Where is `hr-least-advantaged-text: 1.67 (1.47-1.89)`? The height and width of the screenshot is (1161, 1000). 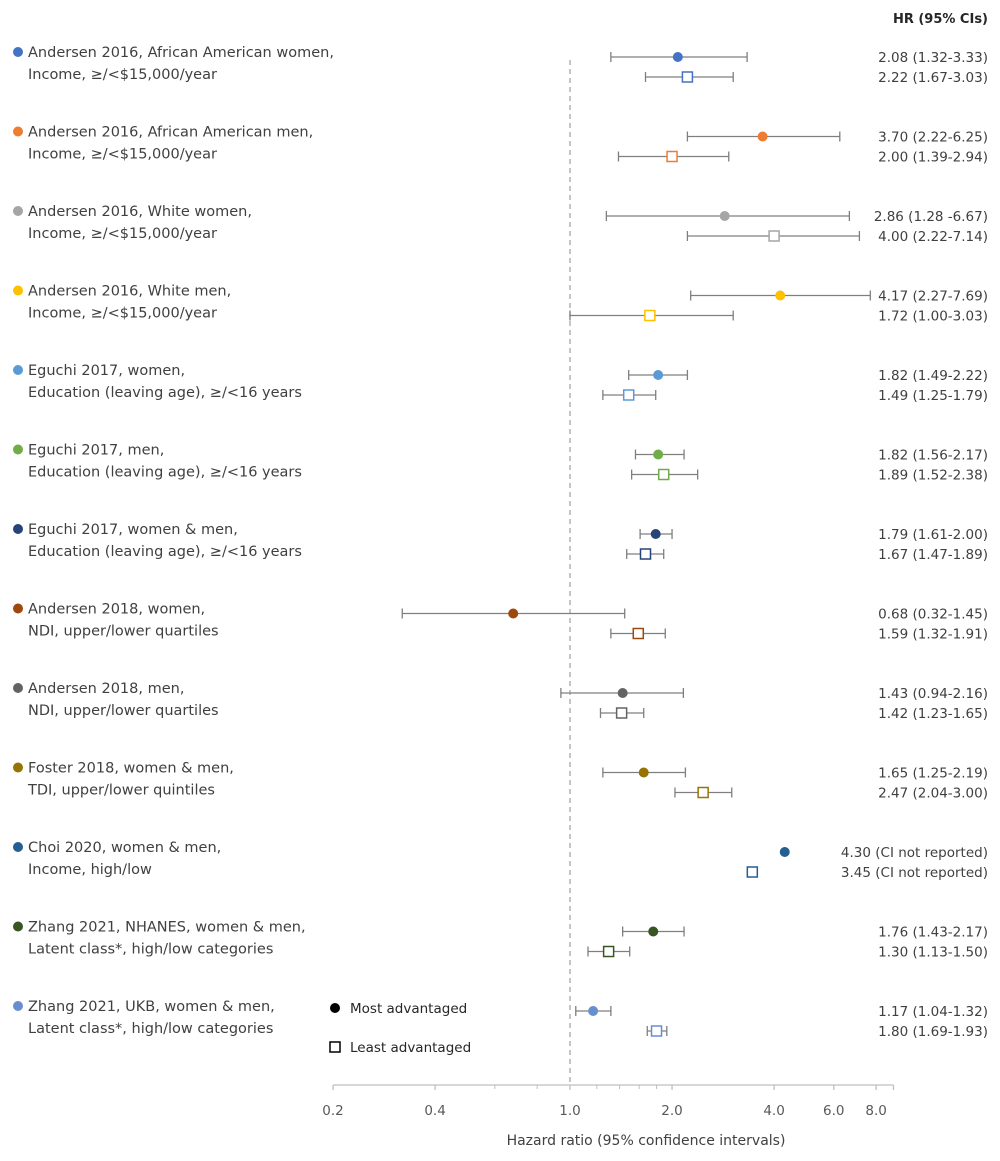 hr-least-advantaged-text: 1.67 (1.47-1.89) is located at coordinates (933, 555).